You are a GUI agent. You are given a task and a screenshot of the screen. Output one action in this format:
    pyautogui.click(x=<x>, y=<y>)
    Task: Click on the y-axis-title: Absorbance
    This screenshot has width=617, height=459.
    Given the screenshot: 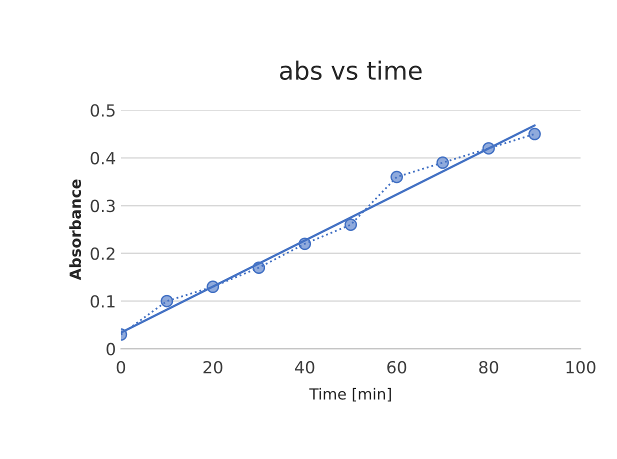 What is the action you would take?
    pyautogui.click(x=75, y=230)
    